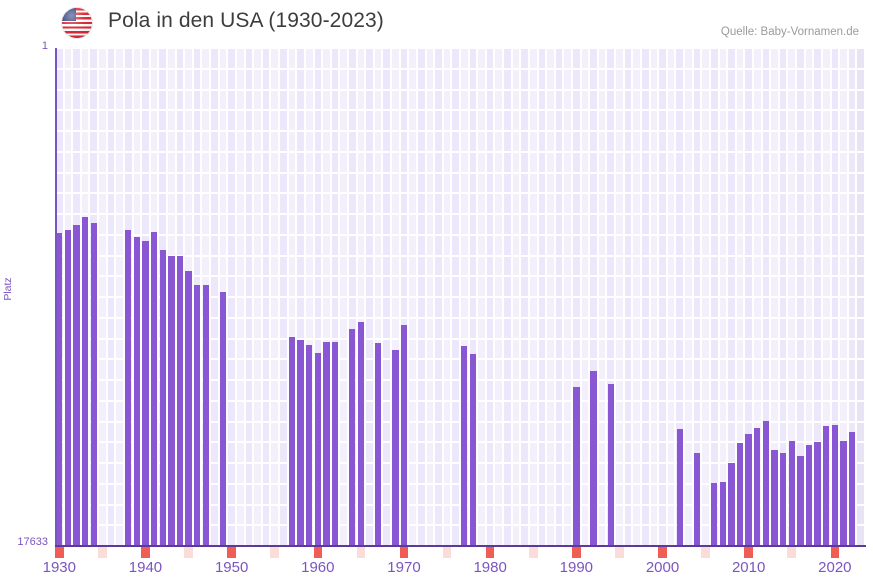  What do you see at coordinates (145, 567) in the screenshot?
I see `x-axis-tick-label: 1940` at bounding box center [145, 567].